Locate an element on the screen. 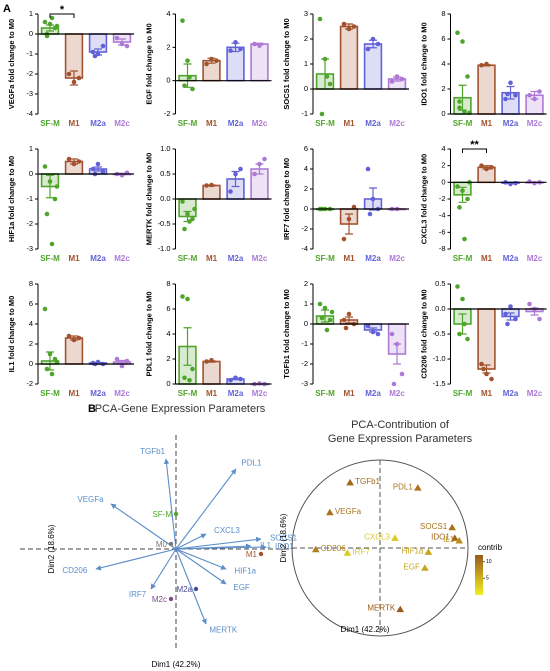 The height and width of the screenshot is (671, 550). y-tick-label: -0.5 is located at coordinates (164, 223).